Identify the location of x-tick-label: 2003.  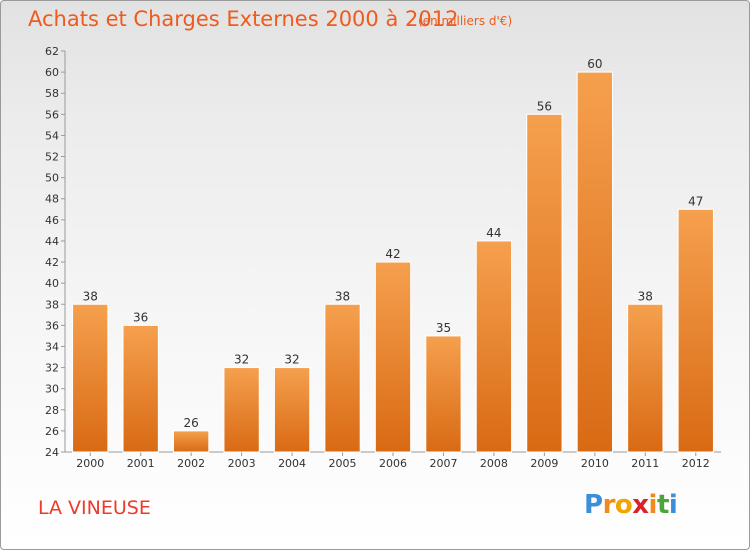
(242, 463).